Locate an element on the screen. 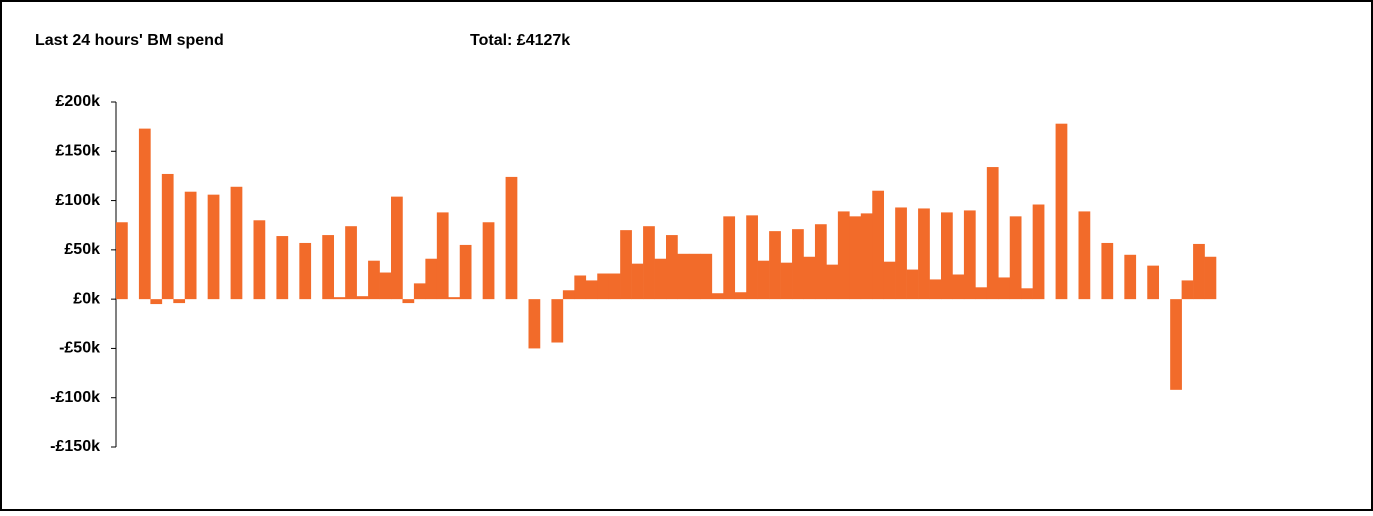 The image size is (1373, 516). y-tick-label: £150k is located at coordinates (78, 151).